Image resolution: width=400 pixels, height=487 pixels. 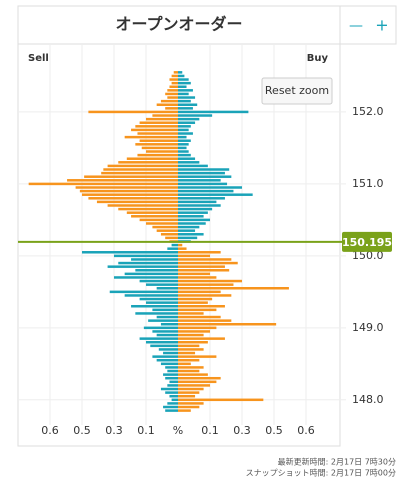 What do you see at coordinates (368, 25) in the screenshot?
I see `button-box` at bounding box center [368, 25].